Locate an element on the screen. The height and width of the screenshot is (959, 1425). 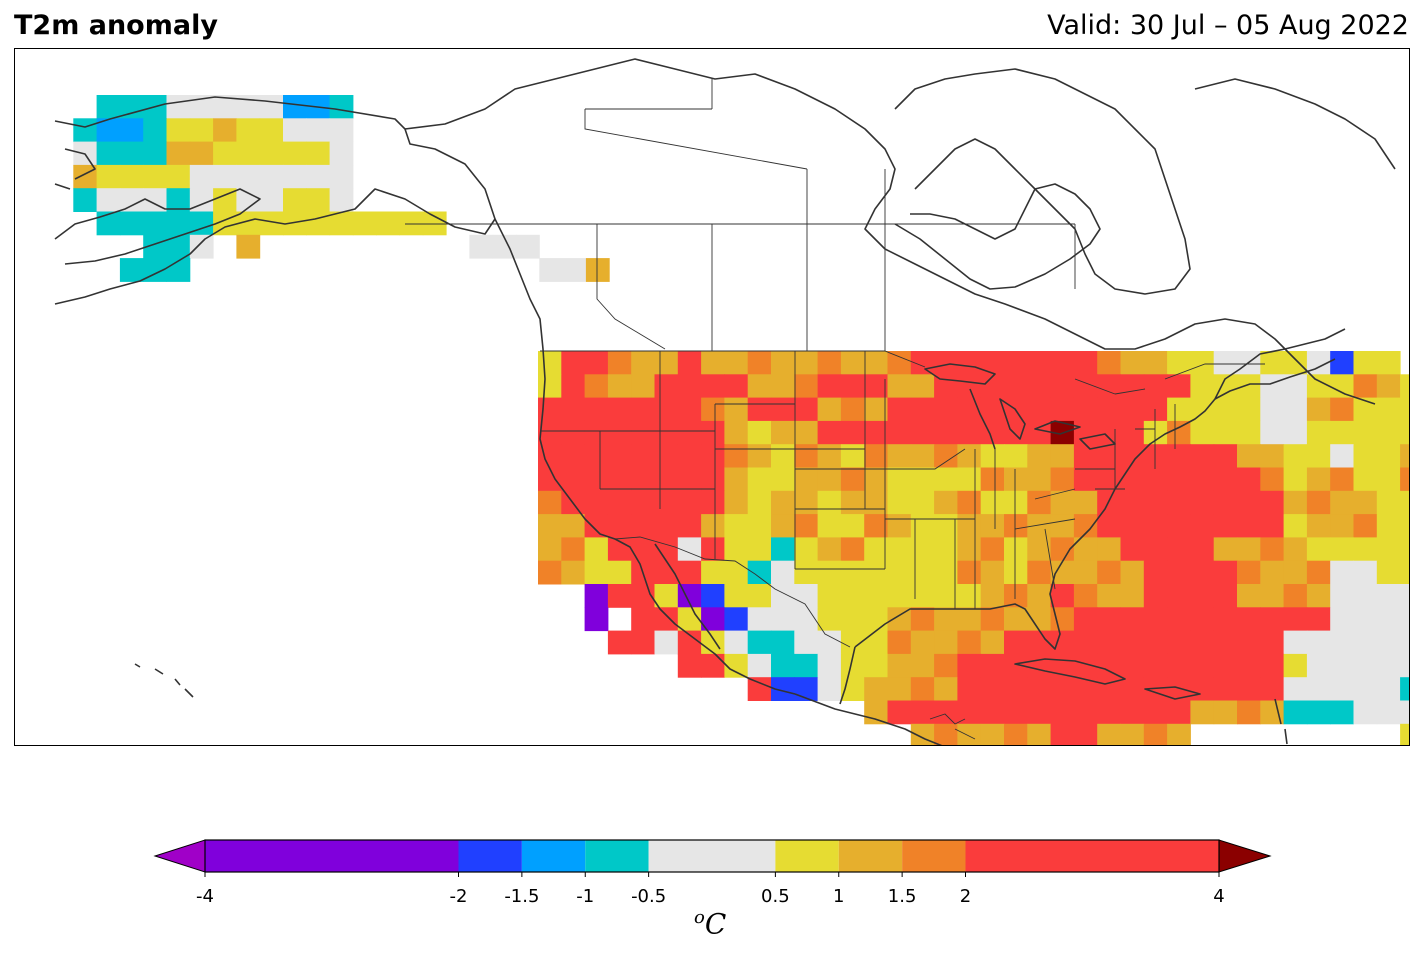
colorbar-segment is located at coordinates (617, 856).